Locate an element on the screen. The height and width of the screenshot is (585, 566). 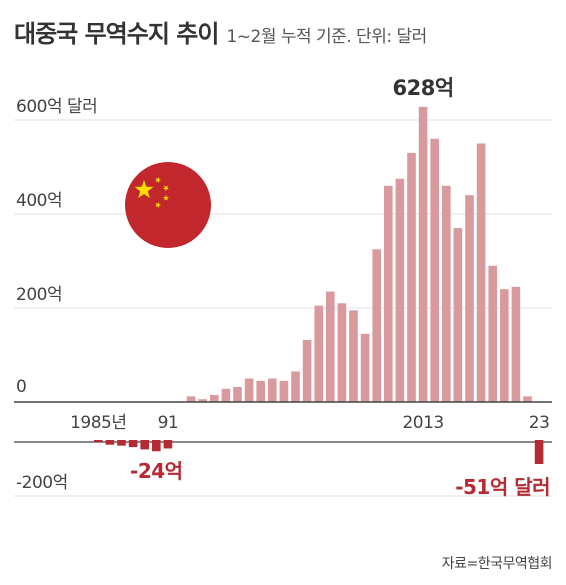
bar-1994 is located at coordinates (202, 400).